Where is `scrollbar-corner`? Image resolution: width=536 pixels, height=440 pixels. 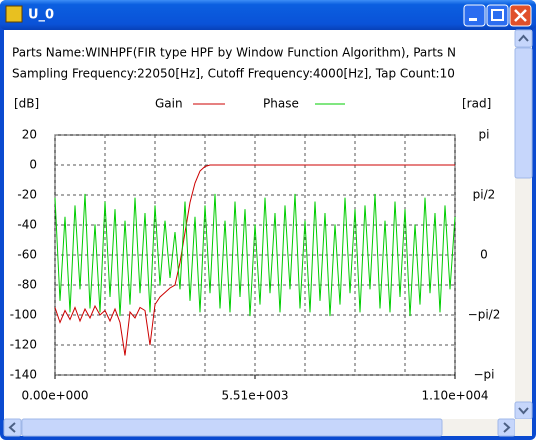 scrollbar-corner is located at coordinates (523, 427).